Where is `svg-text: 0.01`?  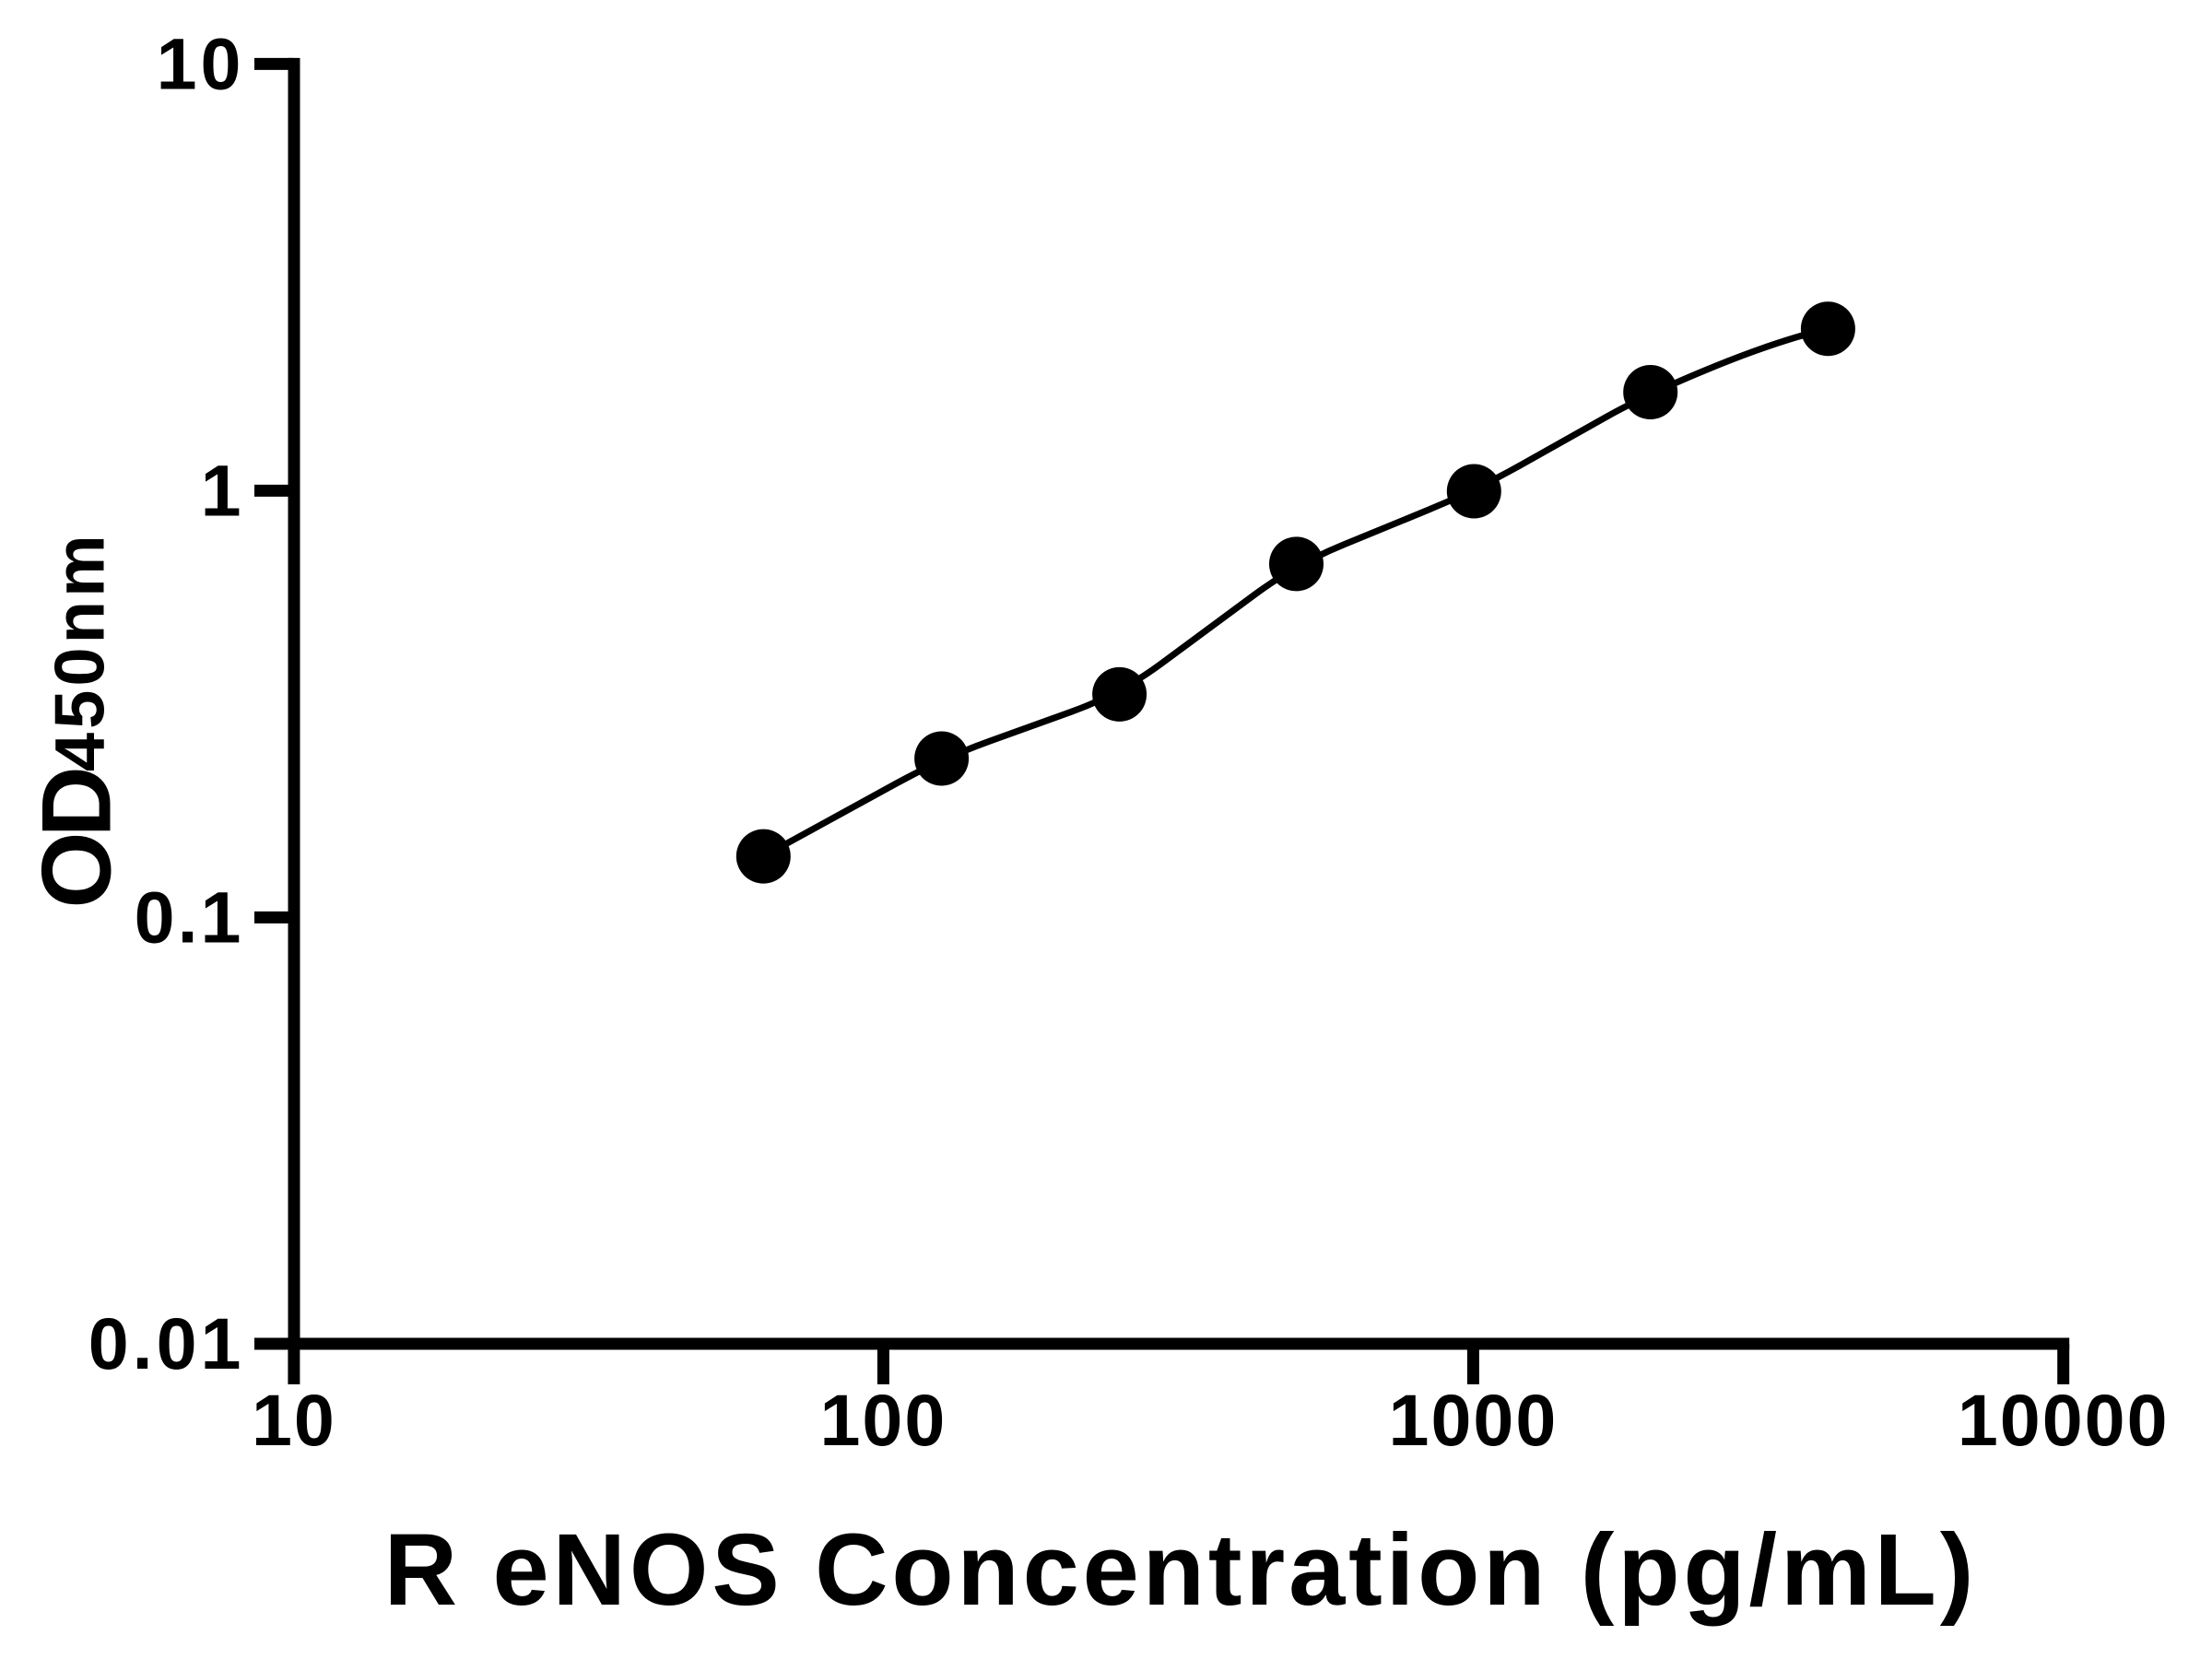 svg-text: 0.01 is located at coordinates (166, 1343).